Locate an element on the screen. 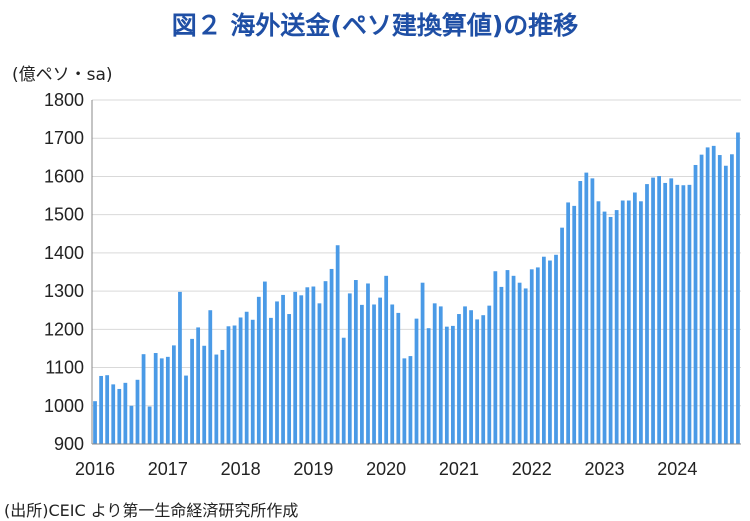  x-tick-label: 2016 is located at coordinates (95, 469).